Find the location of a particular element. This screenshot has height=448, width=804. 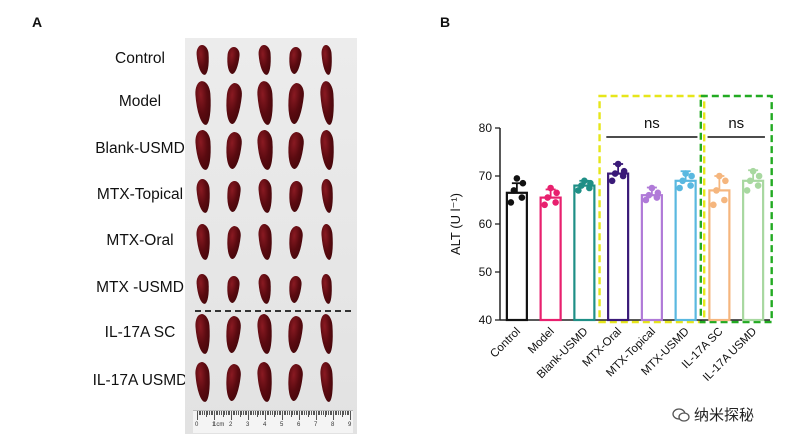

ruler-number: 6 is located at coordinates (299, 425).